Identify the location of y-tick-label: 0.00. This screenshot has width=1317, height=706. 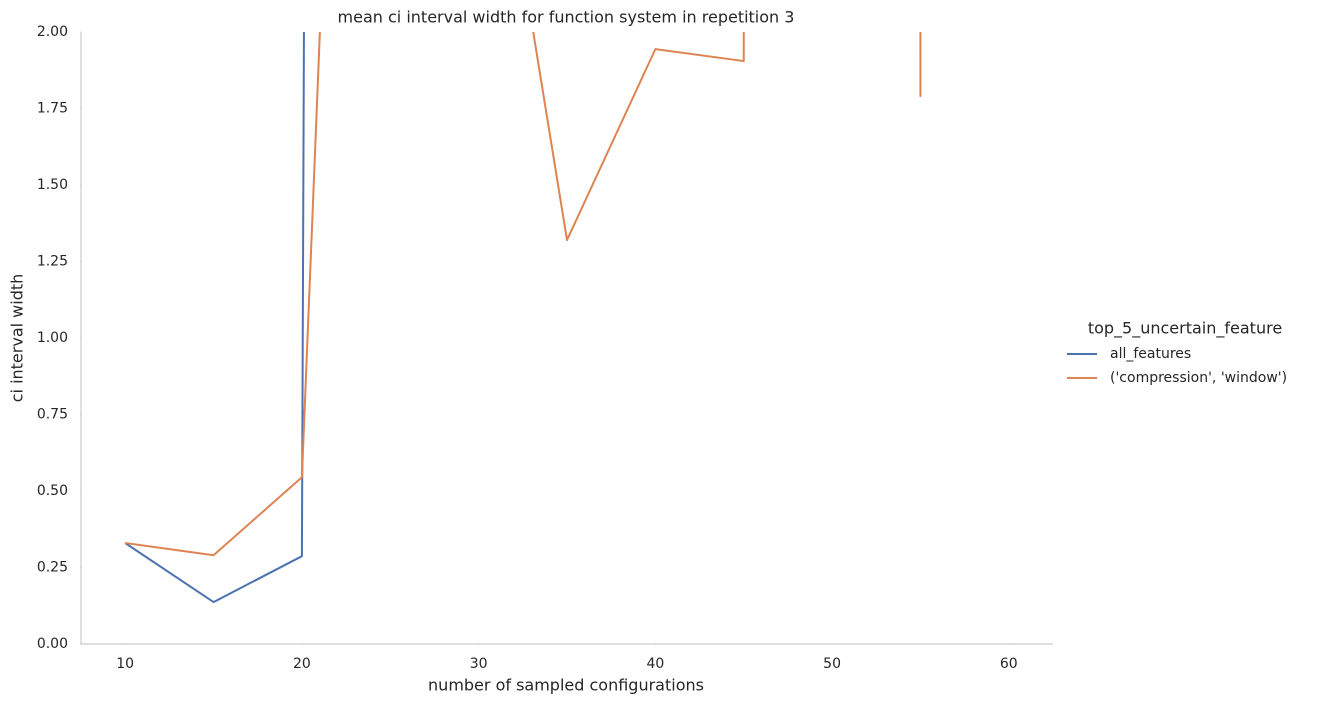
(52, 644).